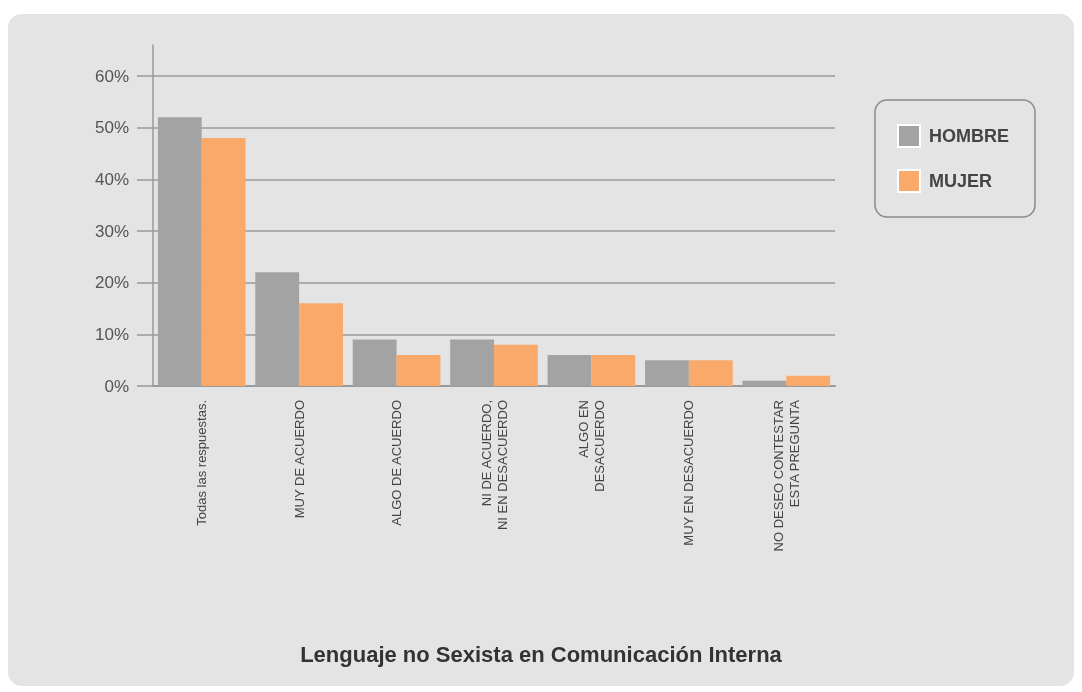 The height and width of the screenshot is (692, 1082). What do you see at coordinates (202, 463) in the screenshot?
I see `x-tick-label: Todas las respuestas.` at bounding box center [202, 463].